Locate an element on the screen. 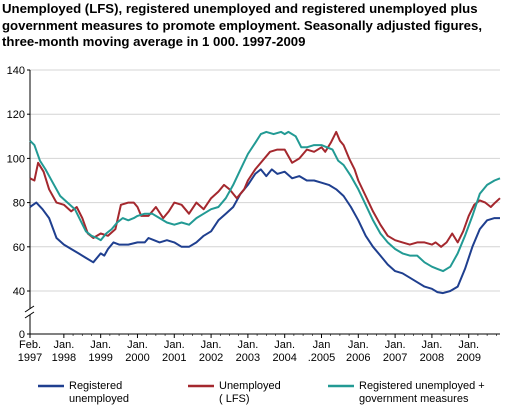 This screenshot has width=511, height=415. axis-break-gap is located at coordinates (30, 312).